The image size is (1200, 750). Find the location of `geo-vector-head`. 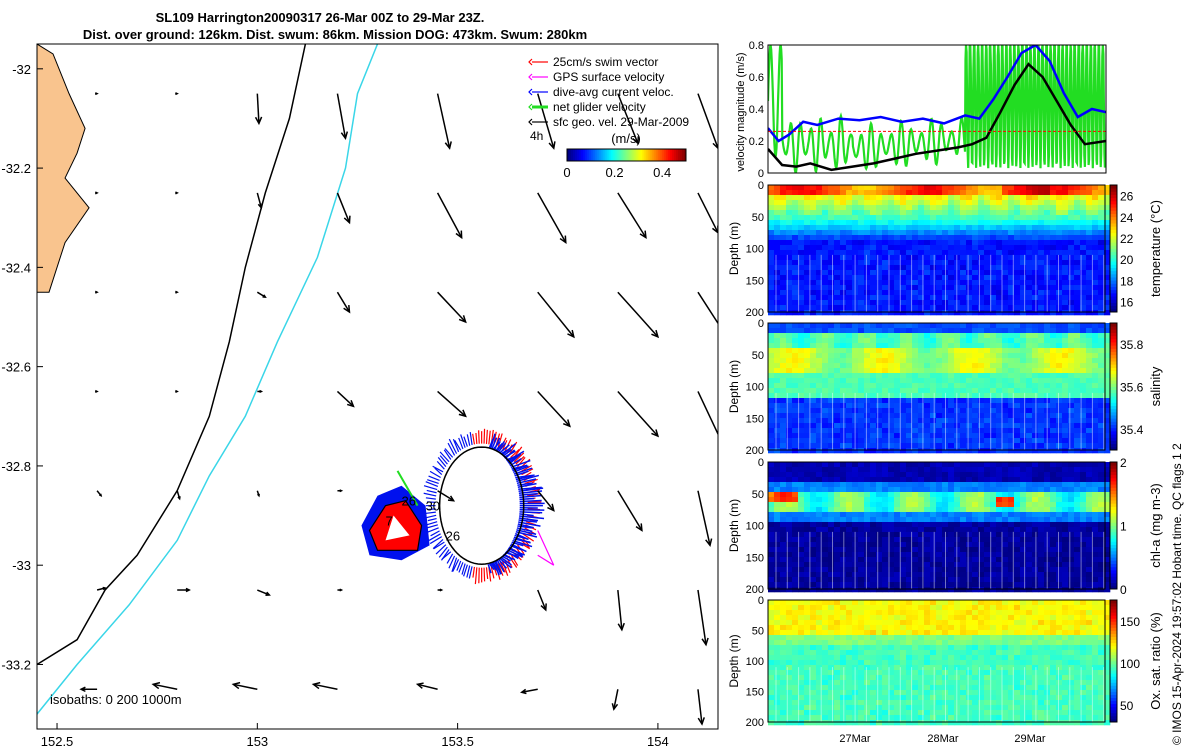

geo-vector-head is located at coordinates (701, 721).